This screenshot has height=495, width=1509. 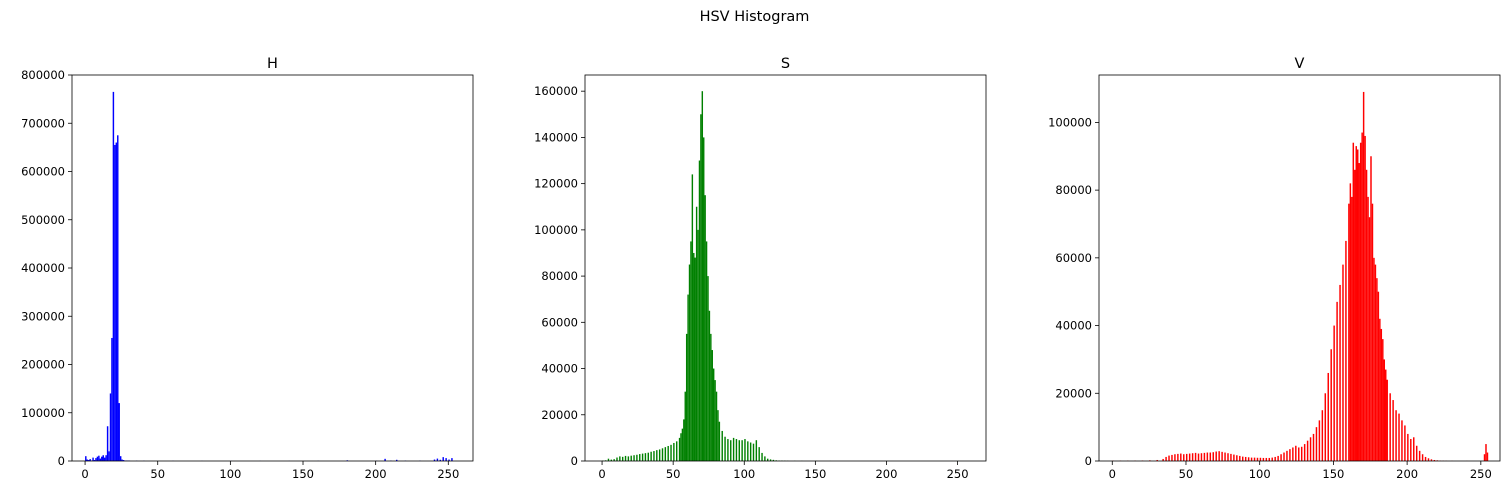 I want to click on y-tick-label-h: 400000, so click(x=43, y=268).